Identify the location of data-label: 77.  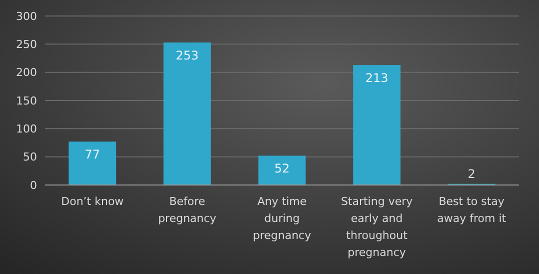
(92, 155).